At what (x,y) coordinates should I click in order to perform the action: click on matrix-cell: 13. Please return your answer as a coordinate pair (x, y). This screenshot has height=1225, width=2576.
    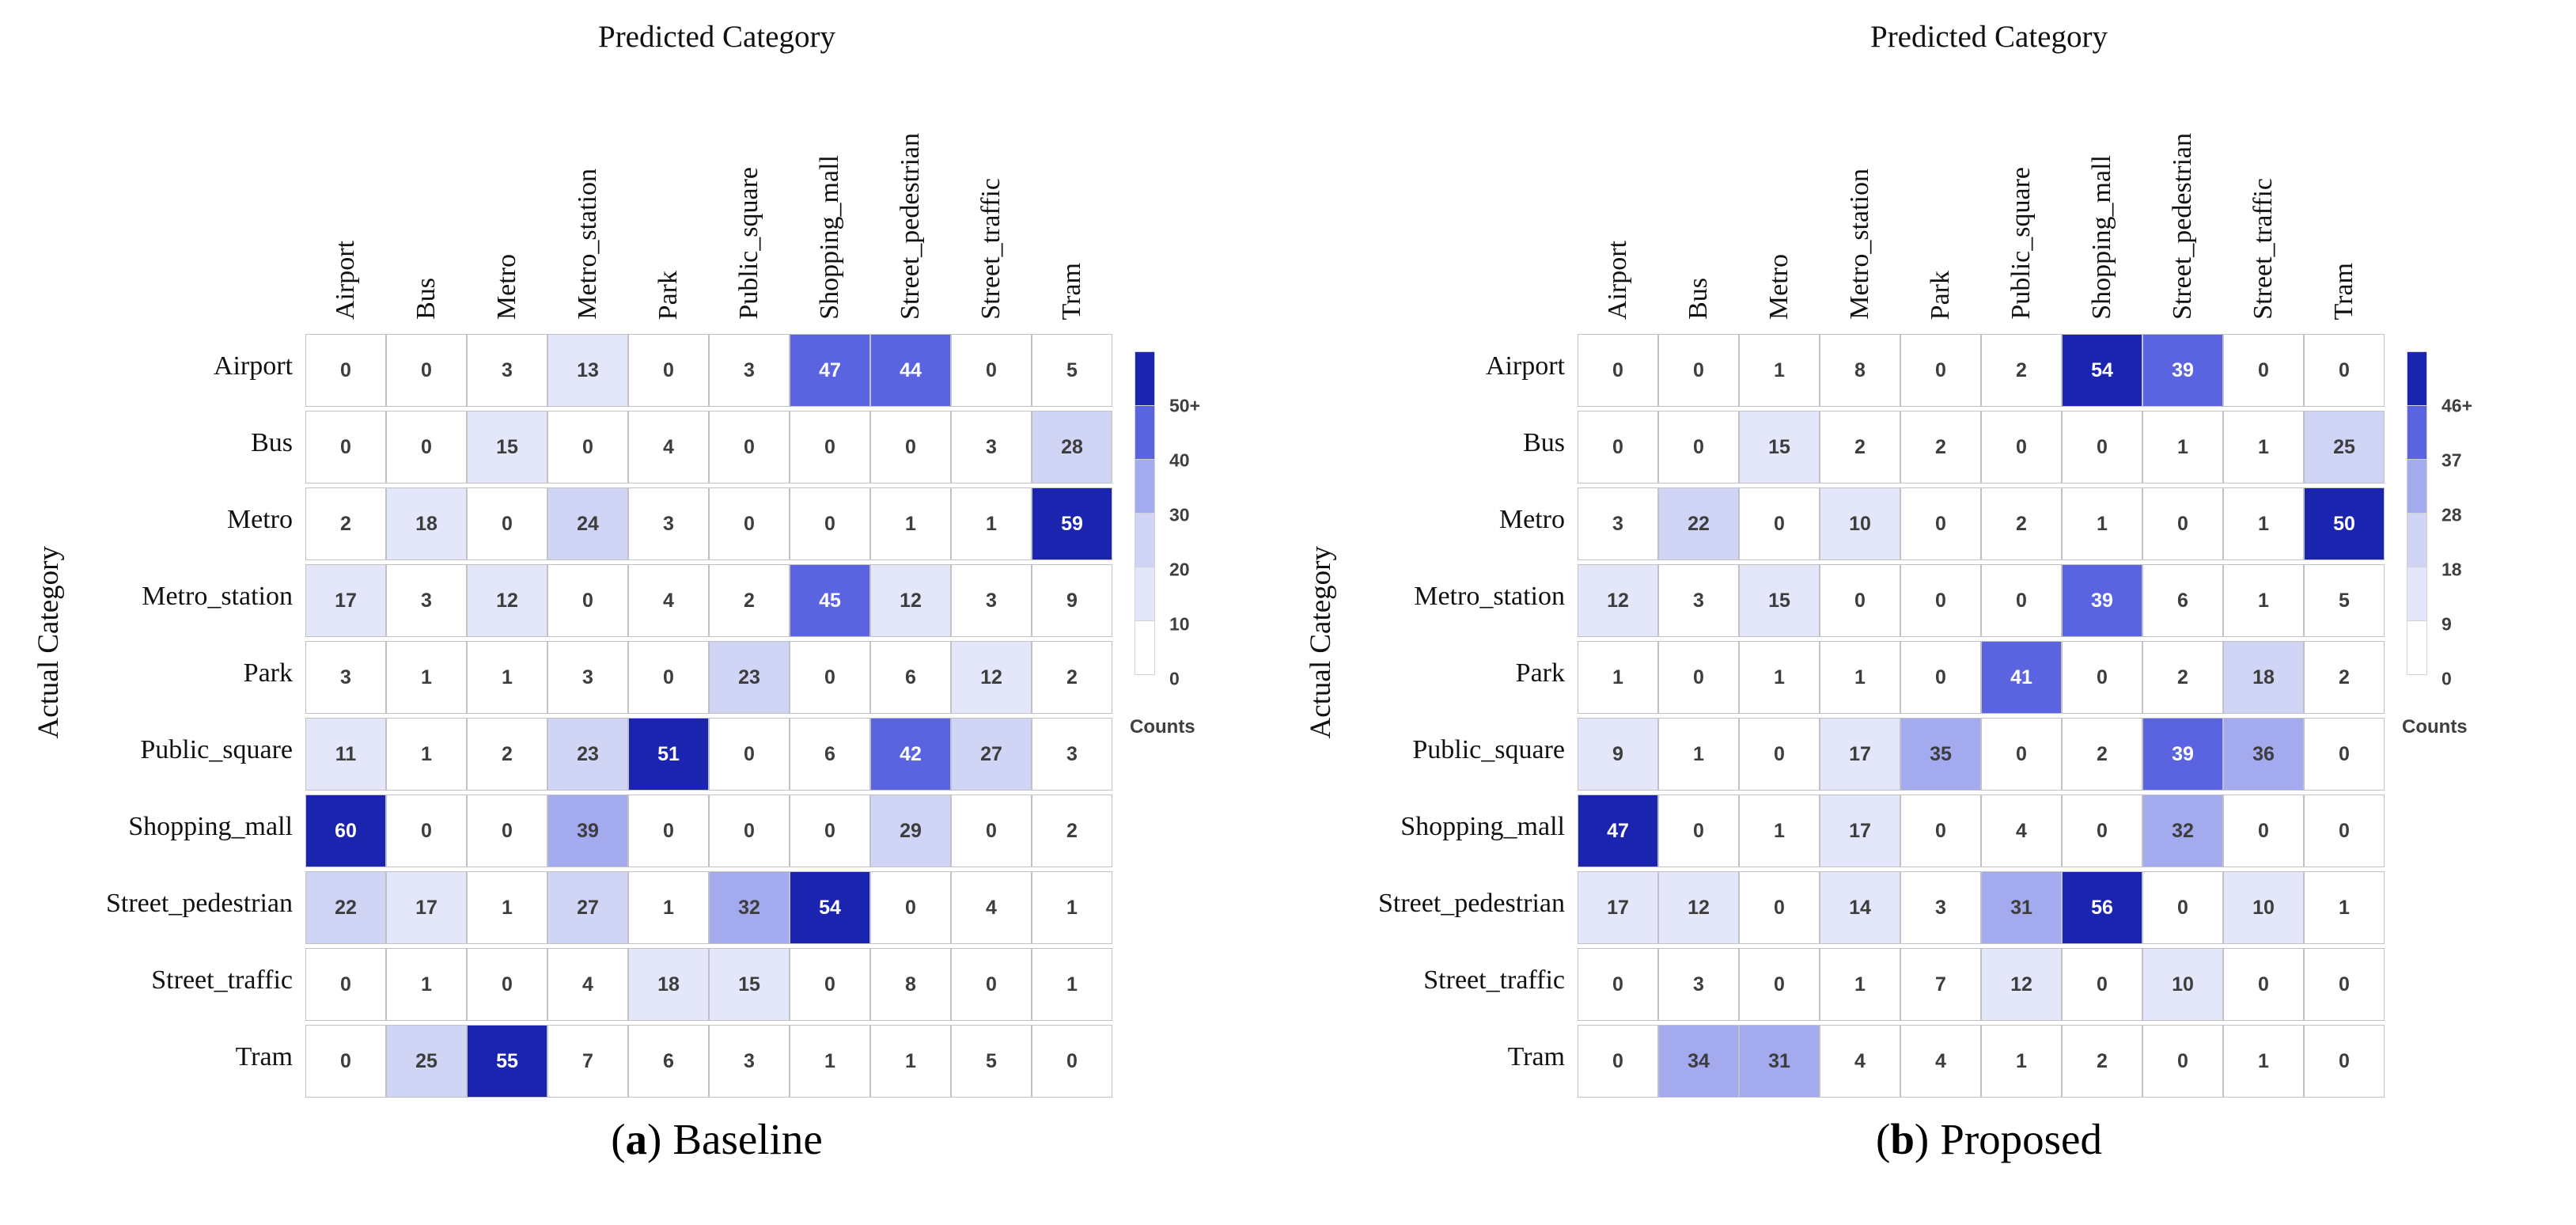
    Looking at the image, I should click on (587, 371).